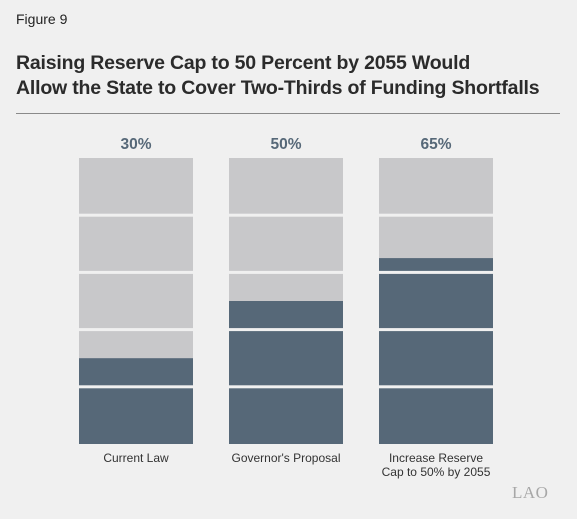 The width and height of the screenshot is (577, 519). Describe the element at coordinates (288, 113) in the screenshot. I see `title-divider` at that location.